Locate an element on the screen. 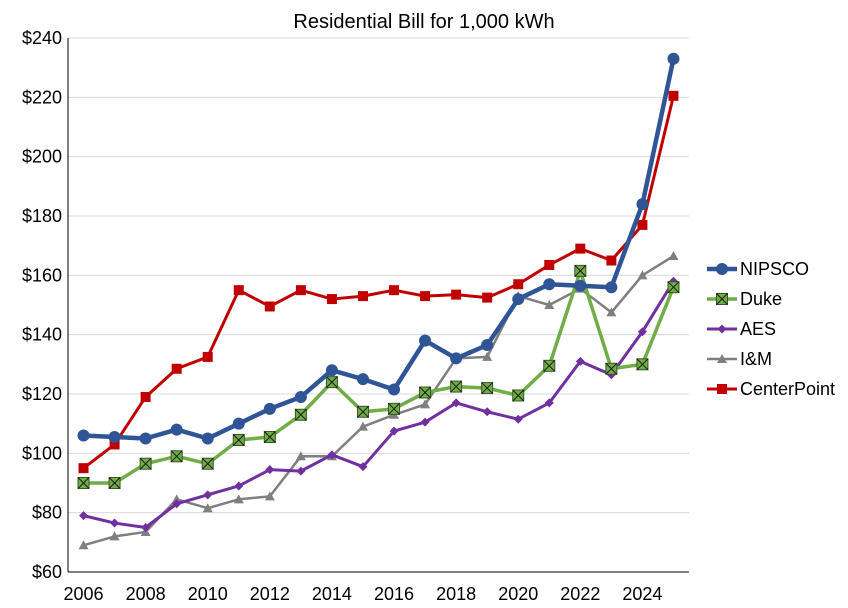 The height and width of the screenshot is (608, 848). y-tick-label: $240 is located at coordinates (42, 38).